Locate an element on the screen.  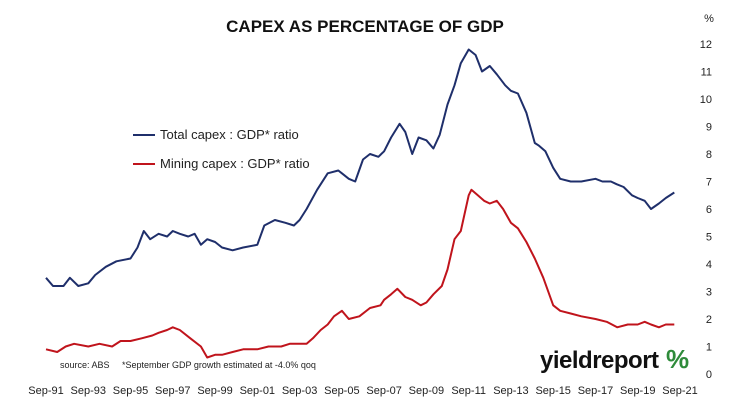
x-tick-label: Sep-13 is located at coordinates (510, 391).